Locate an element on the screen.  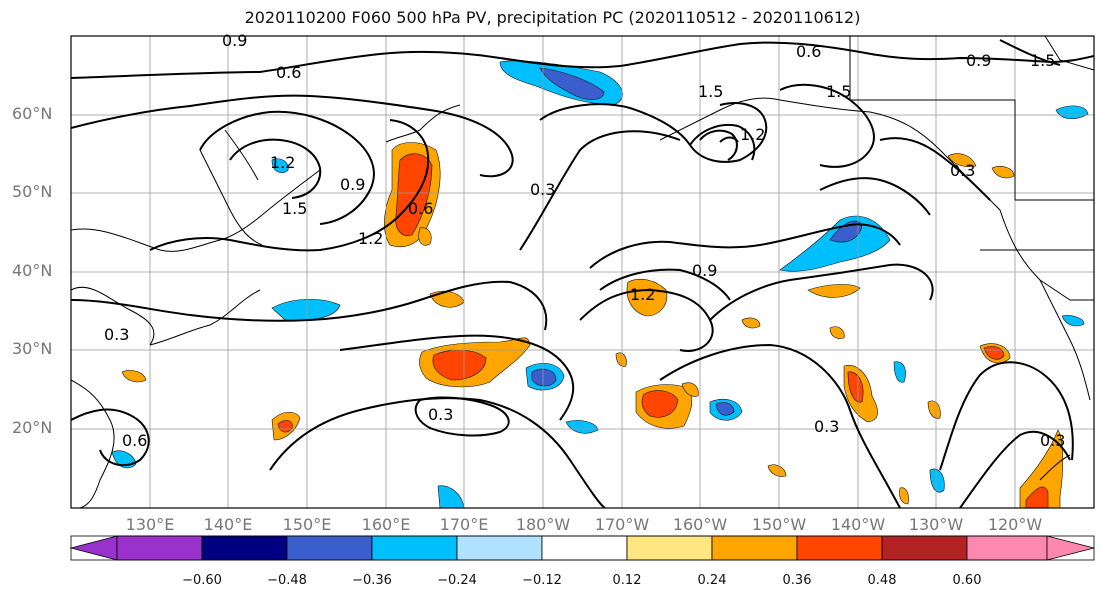
colorbar-tick: −0.12 is located at coordinates (542, 580).